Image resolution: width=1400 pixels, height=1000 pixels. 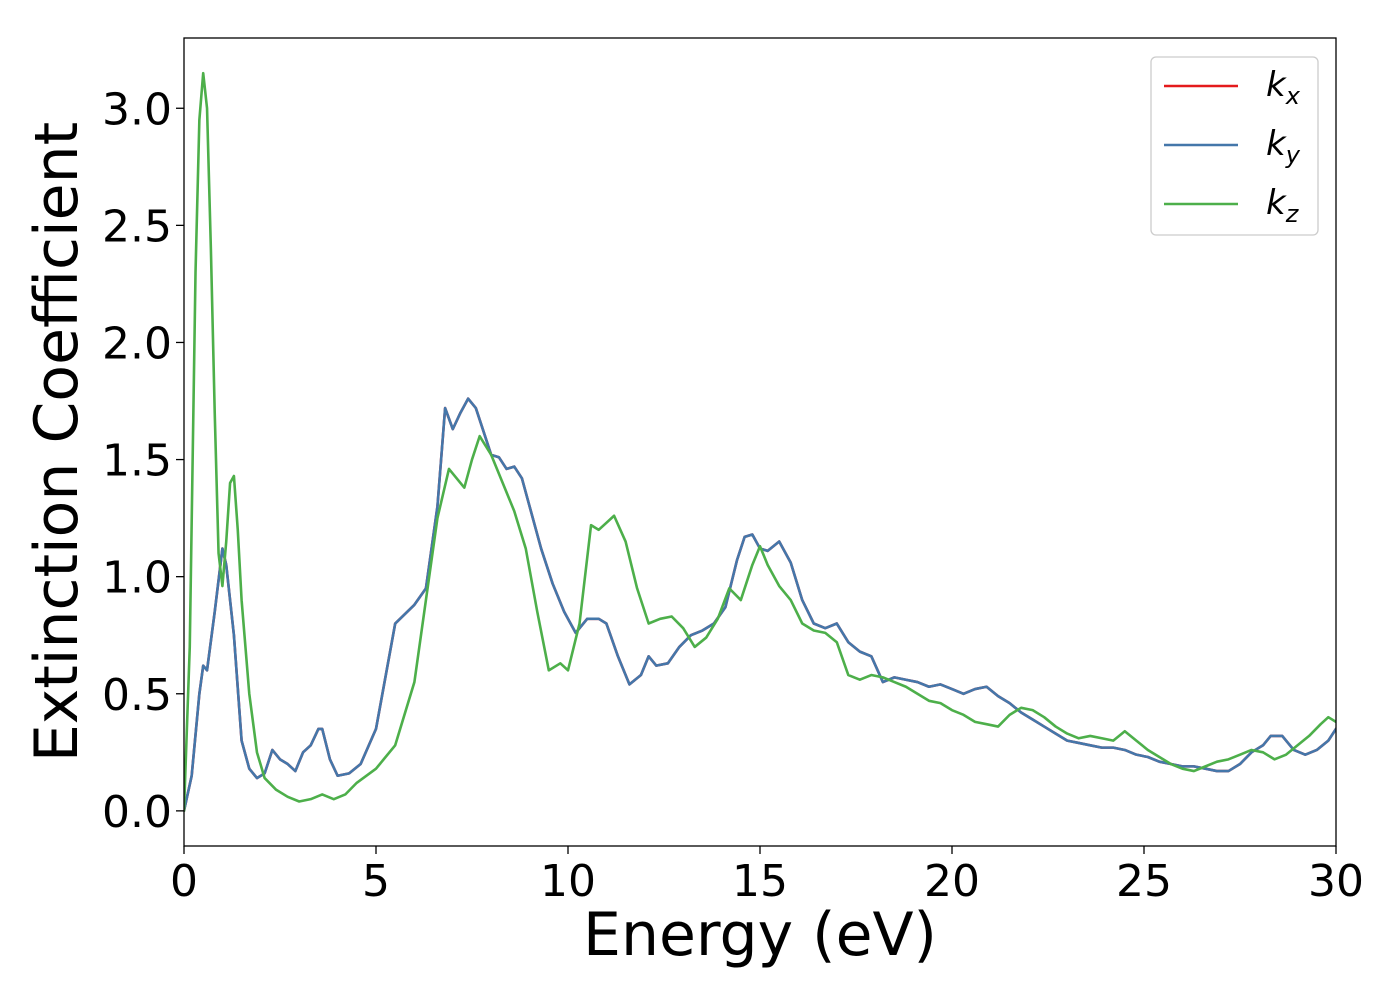 I want to click on legend: kx ky kz, so click(x=1234, y=146).